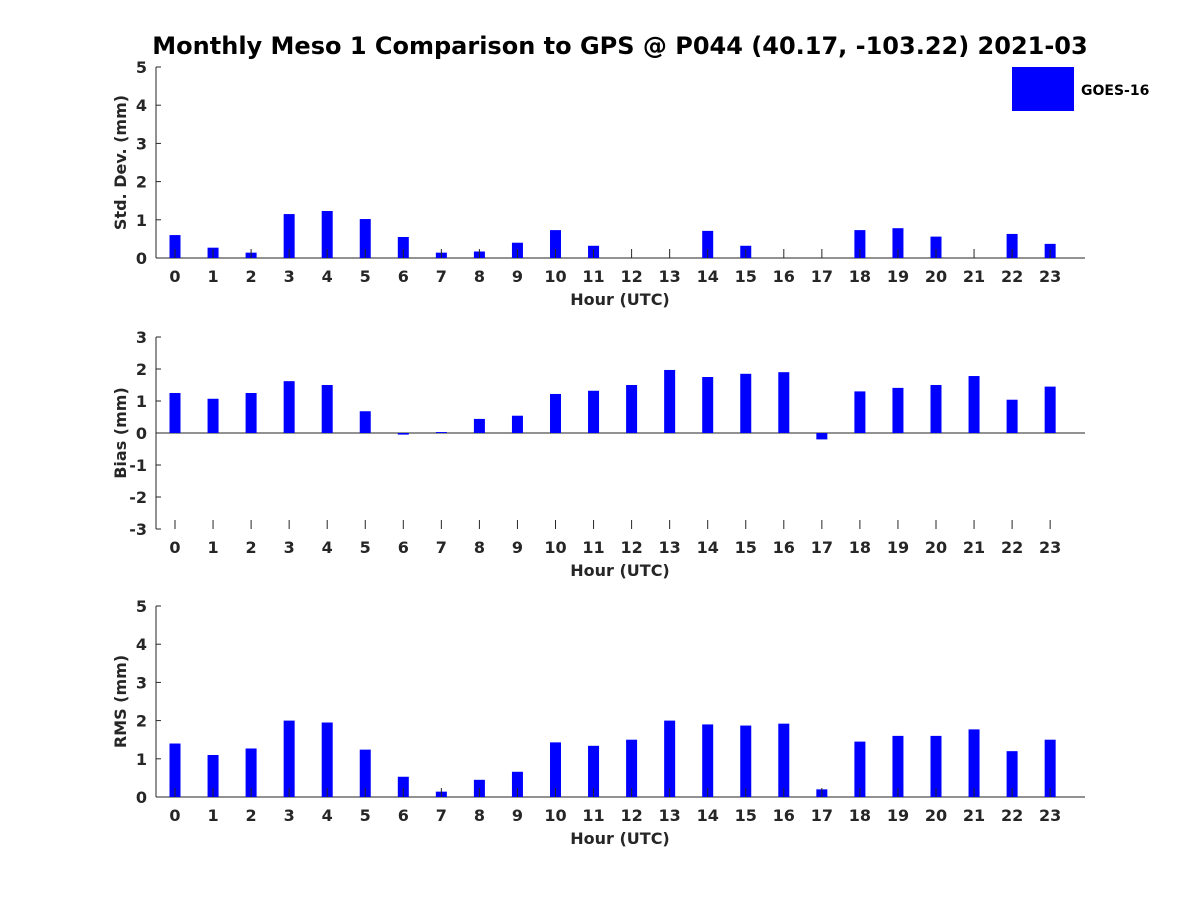 This screenshot has height=900, width=1200. I want to click on x-axis-label: Hour (UTC), so click(620, 570).